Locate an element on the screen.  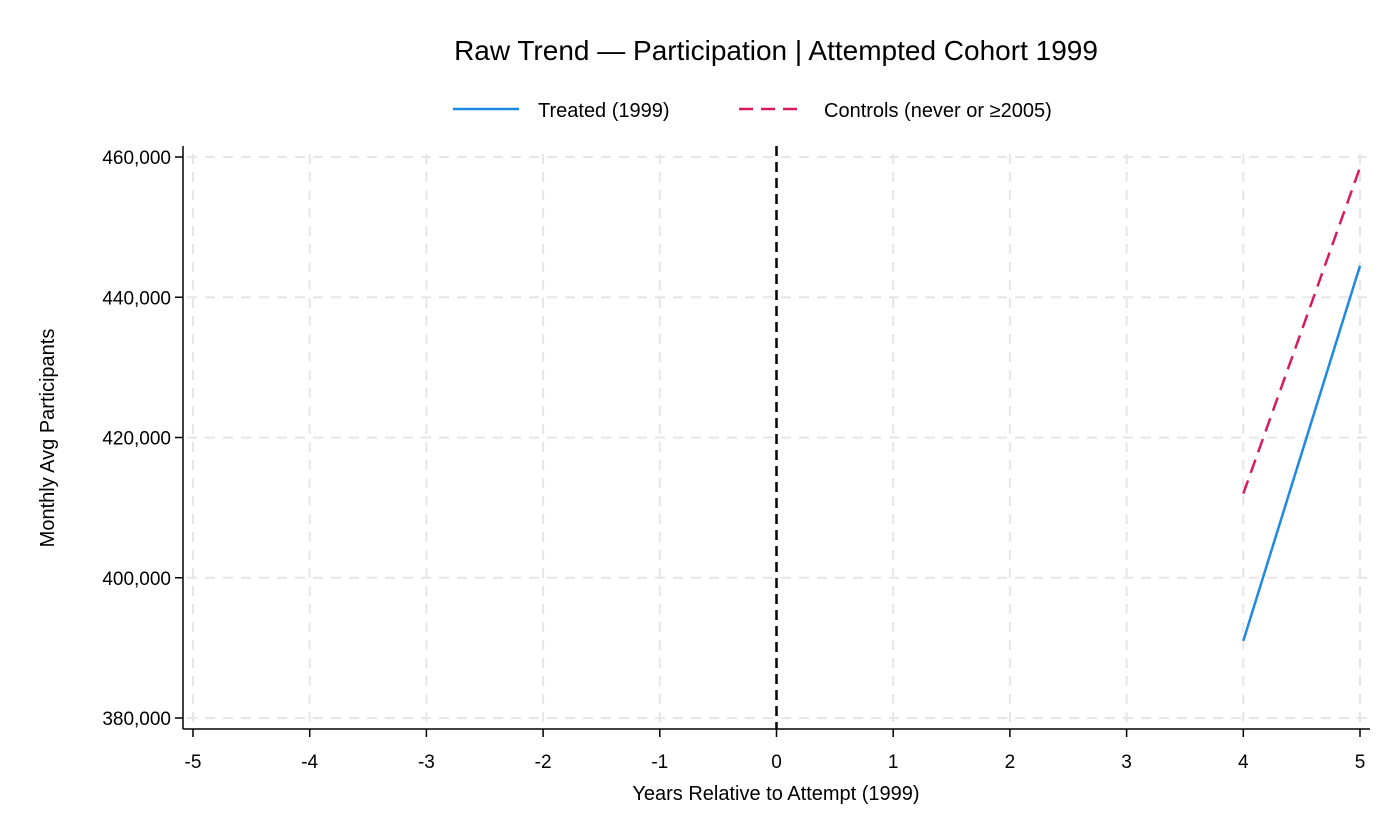
x-tick-label: 1 is located at coordinates (893, 762).